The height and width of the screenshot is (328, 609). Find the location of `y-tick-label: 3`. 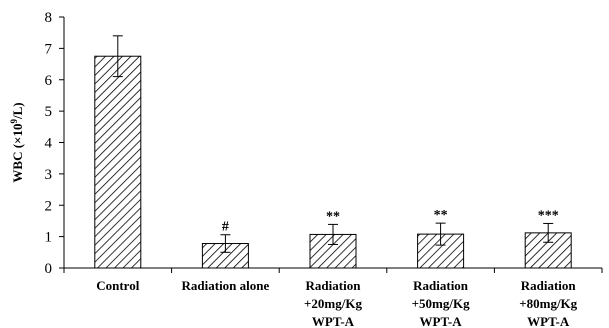

y-tick-label: 3 is located at coordinates (49, 175).